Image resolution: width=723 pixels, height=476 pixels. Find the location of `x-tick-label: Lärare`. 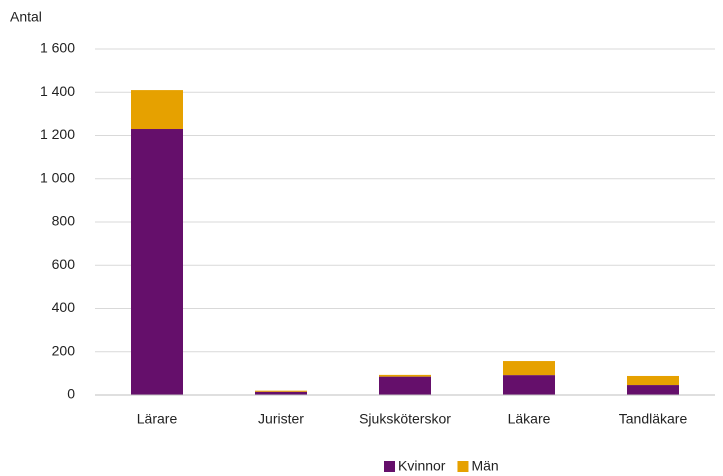

x-tick-label: Lärare is located at coordinates (157, 419).